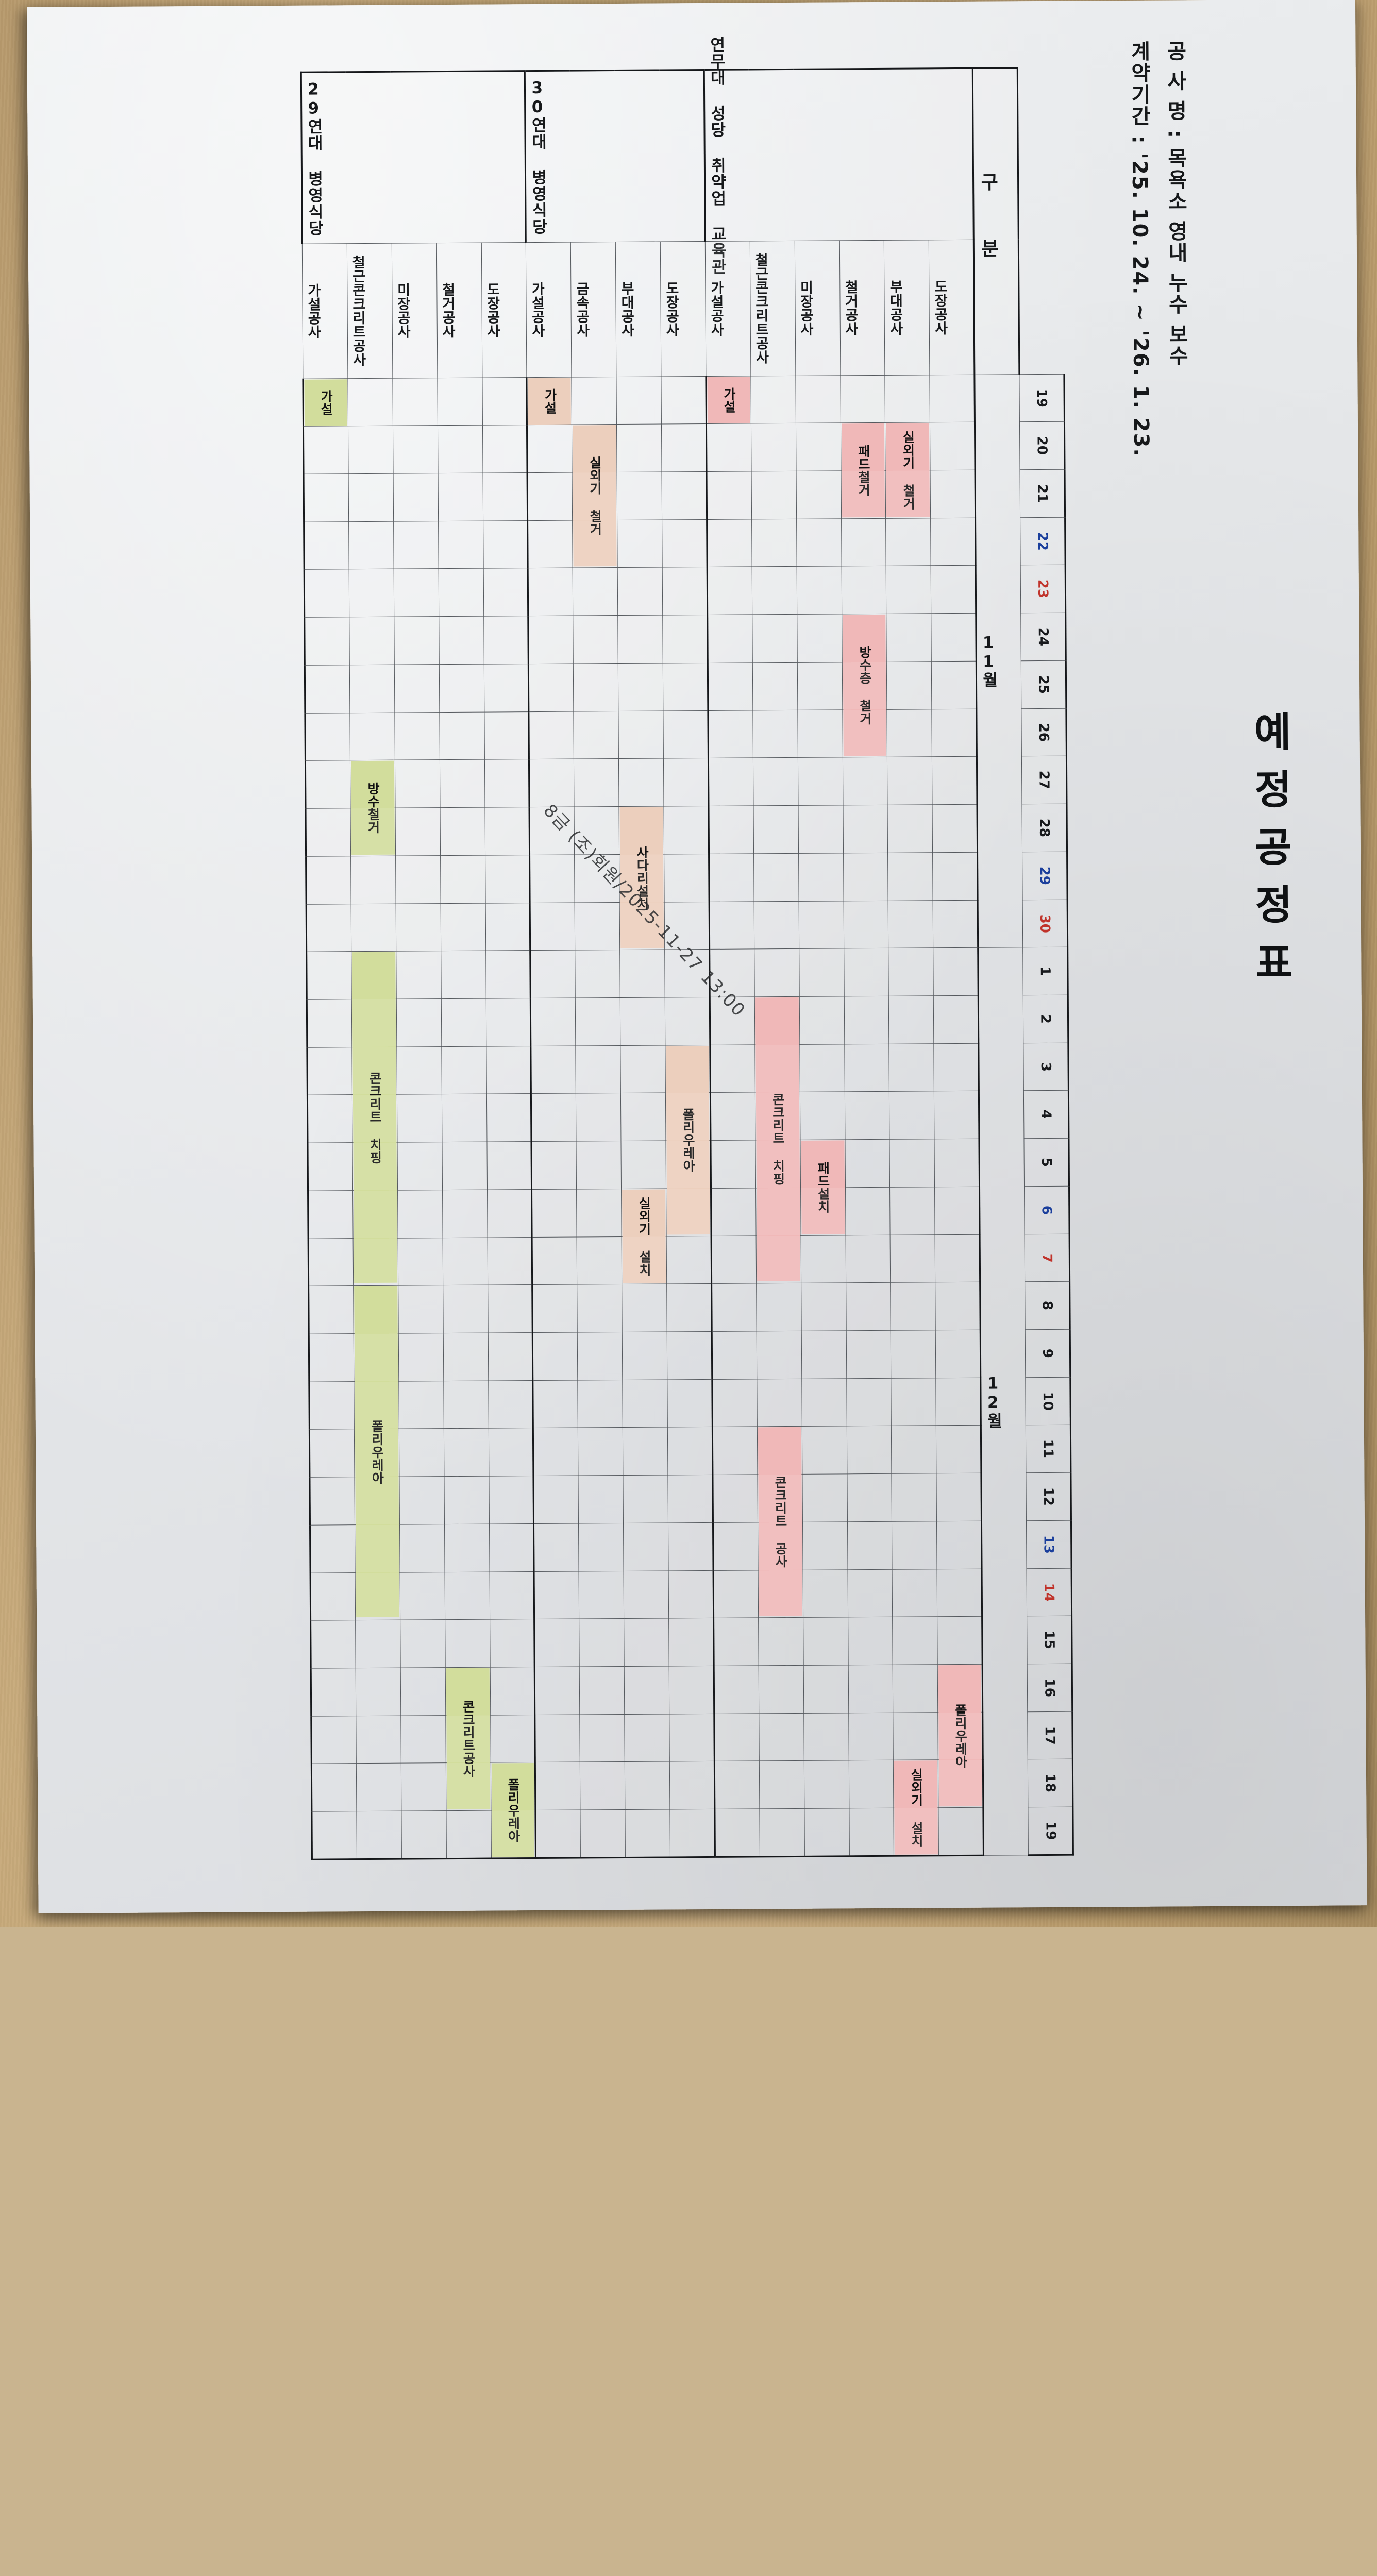 The image size is (1377, 2576). I want to click on schedule-cell: 실외기 철거, so click(594, 495).